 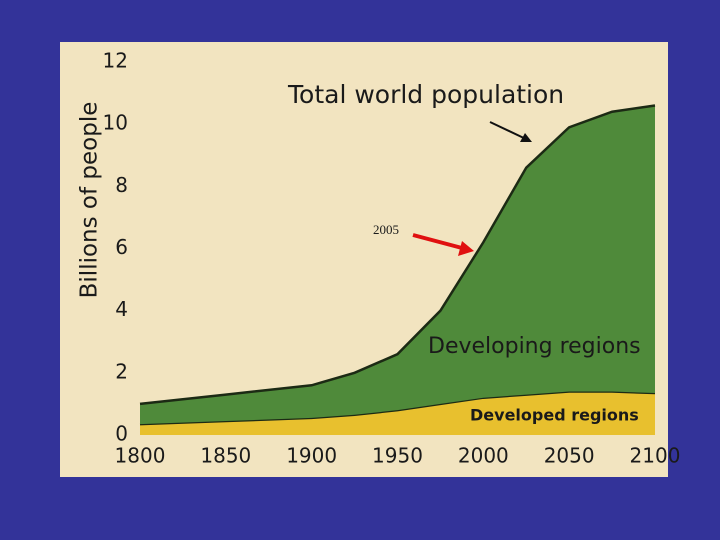 What do you see at coordinates (386, 229) in the screenshot?
I see `annotation: 2005` at bounding box center [386, 229].